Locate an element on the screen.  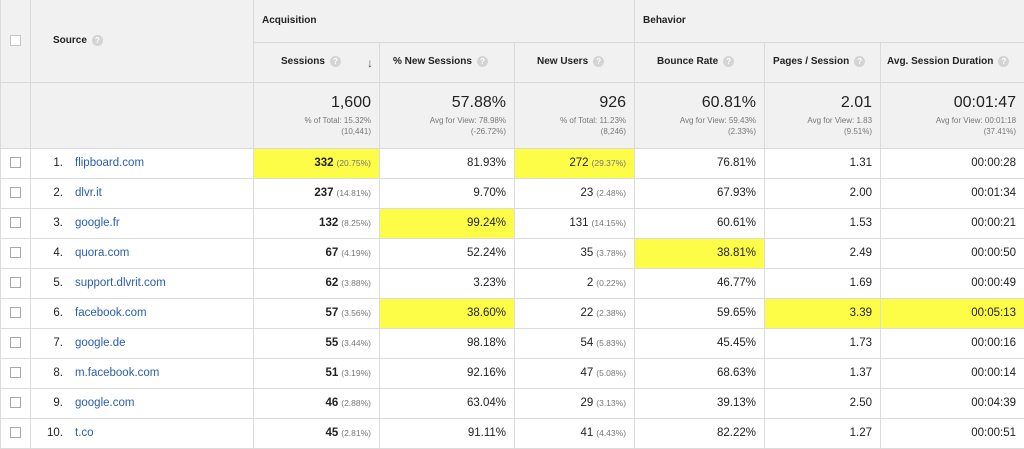
new-users-cell: 272 (29.37%) is located at coordinates (575, 163).